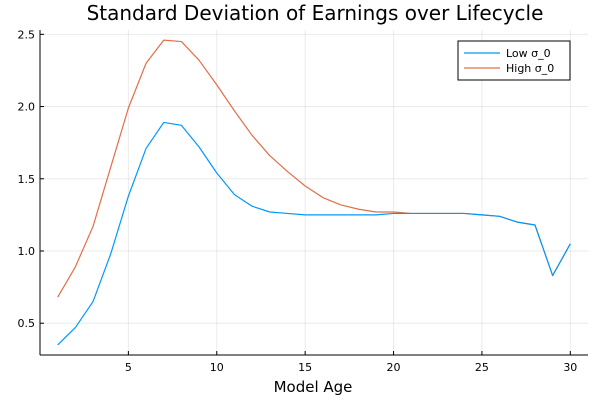 Image resolution: width=600 pixels, height=400 pixels. What do you see at coordinates (351, 362) in the screenshot?
I see `x-tick-labels: 5 10 15 20 25 30` at bounding box center [351, 362].